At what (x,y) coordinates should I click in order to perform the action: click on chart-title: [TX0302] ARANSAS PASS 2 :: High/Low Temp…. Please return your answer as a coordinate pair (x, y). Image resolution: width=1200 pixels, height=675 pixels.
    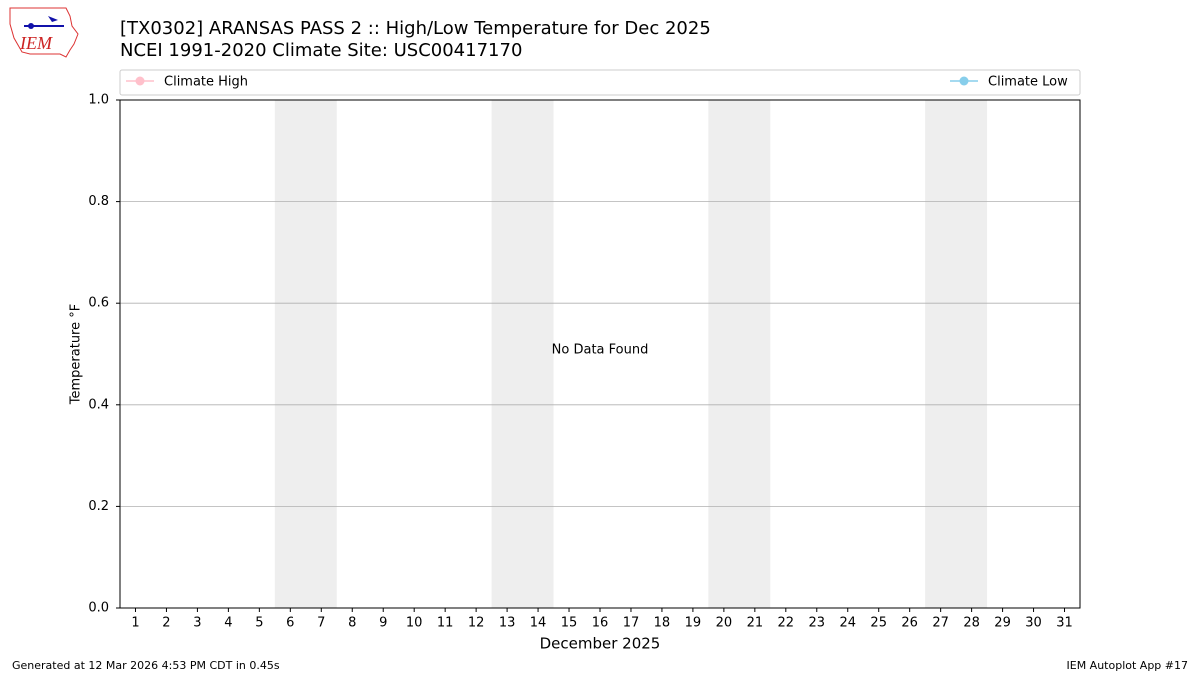
    Looking at the image, I should click on (415, 28).